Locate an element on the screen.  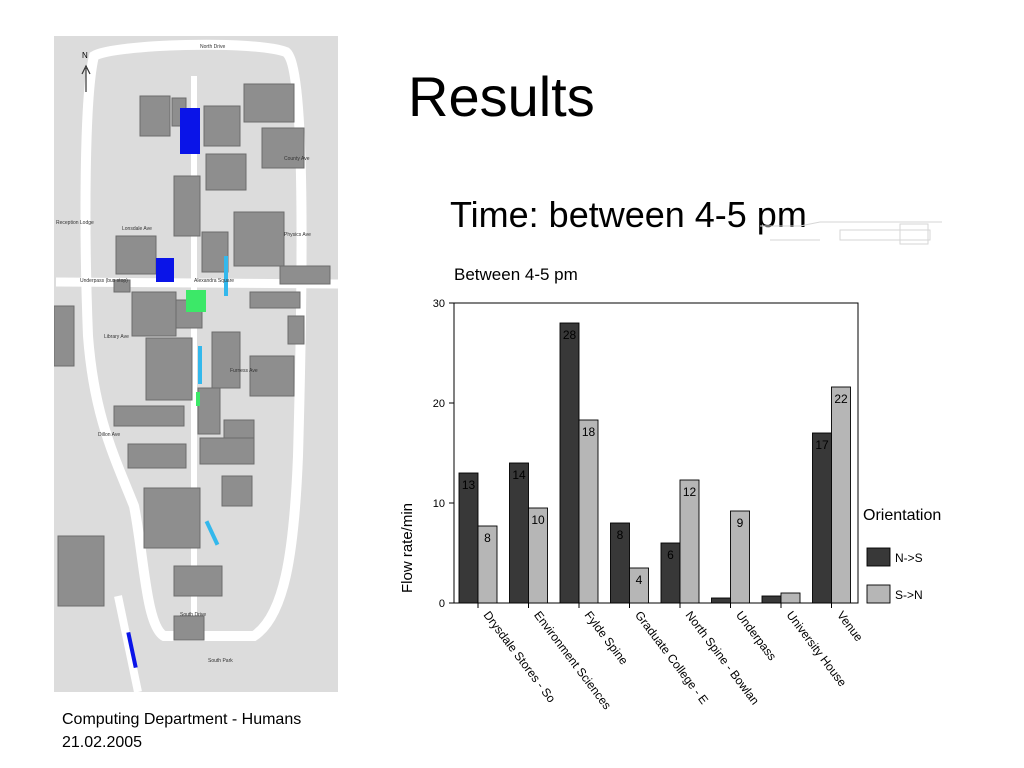
map-label-south-park: South Park is located at coordinates (220, 661).